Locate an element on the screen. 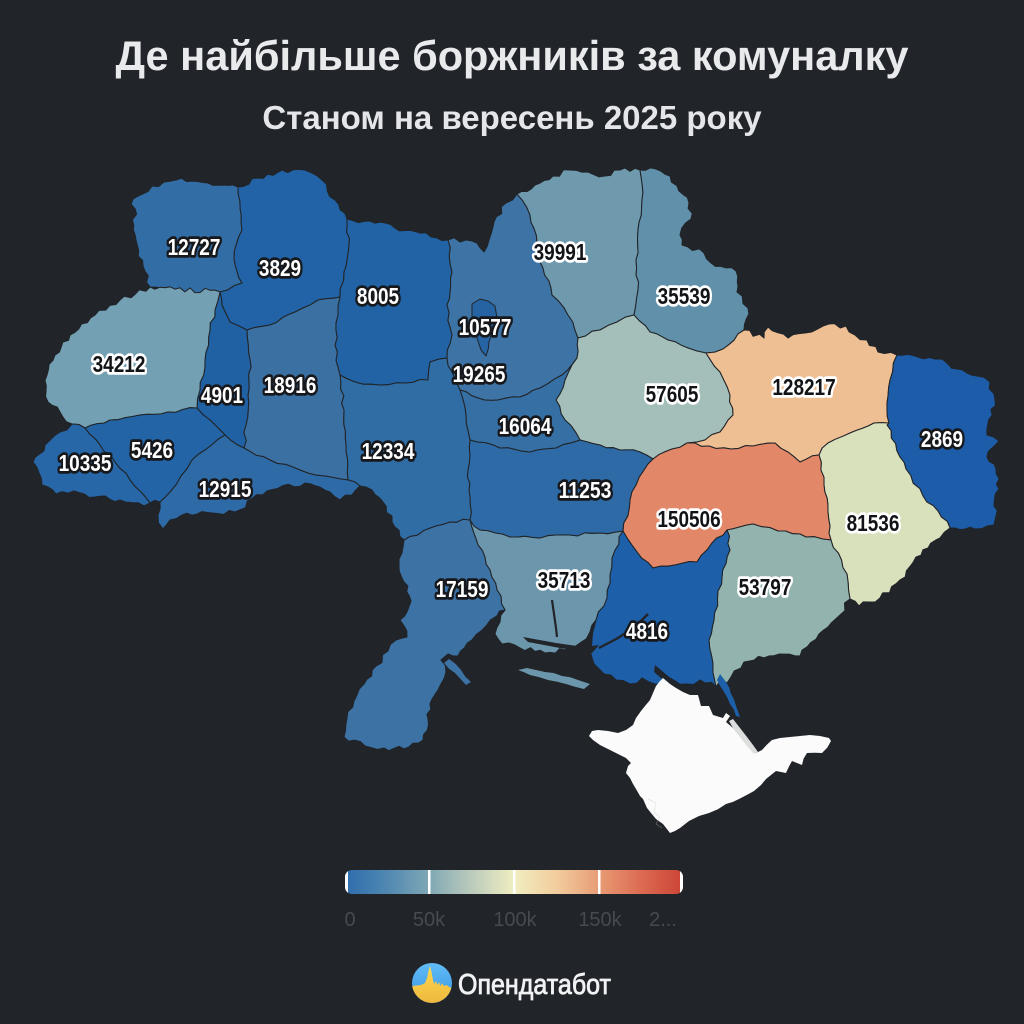  svg-text: 3829 is located at coordinates (280, 268).